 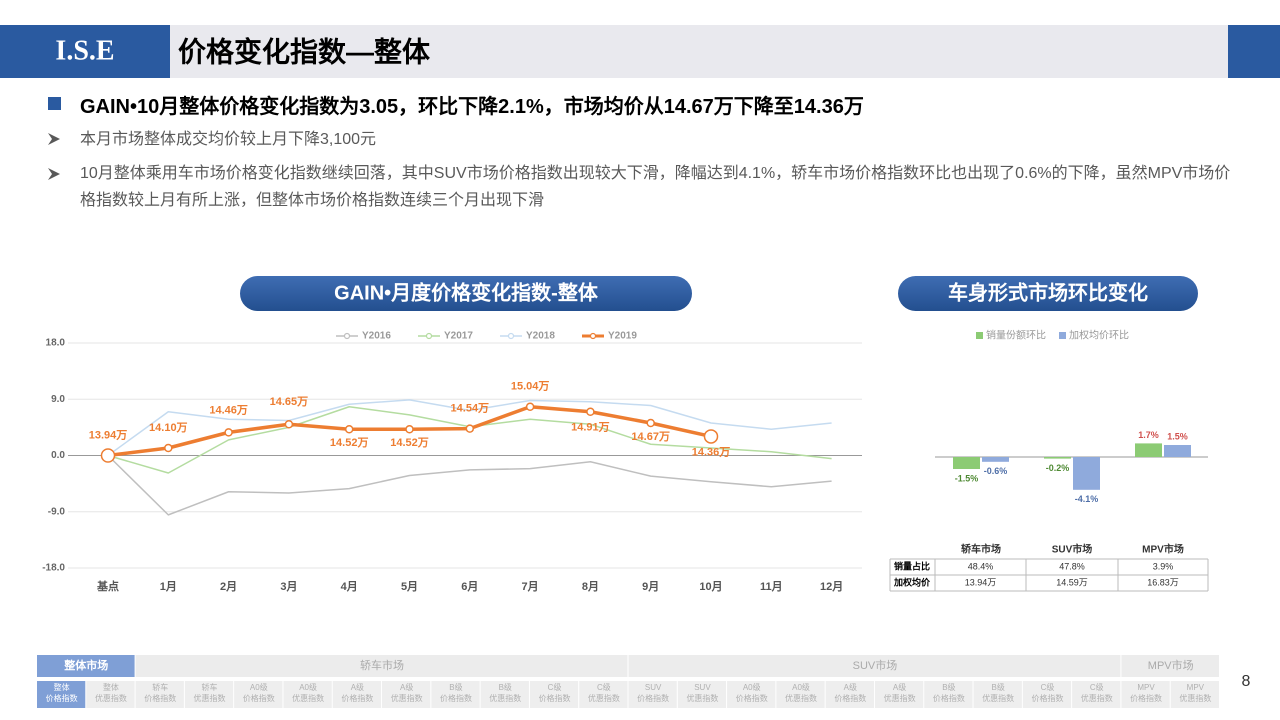 What do you see at coordinates (1016, 335) in the screenshot?
I see `legend-label: 销量份额环比` at bounding box center [1016, 335].